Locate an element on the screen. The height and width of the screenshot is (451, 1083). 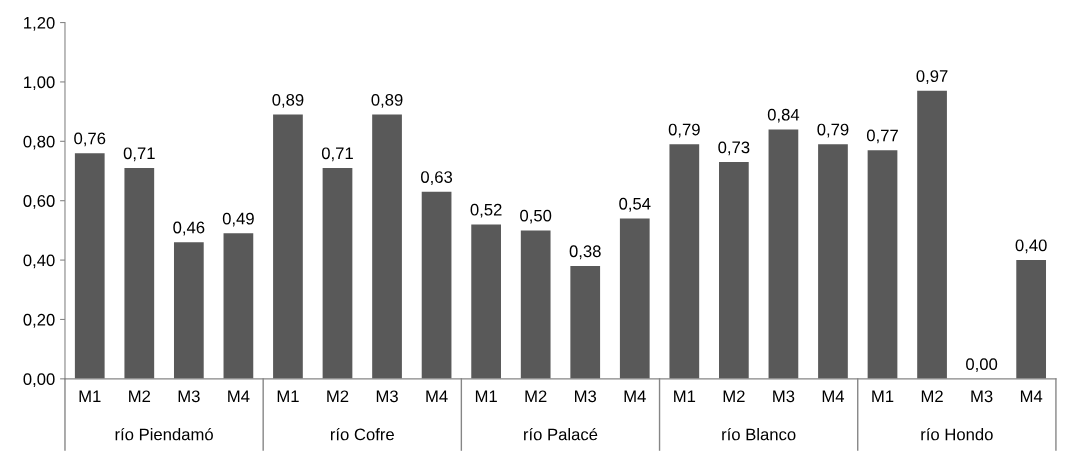
data-label: 0,00 is located at coordinates (982, 365).